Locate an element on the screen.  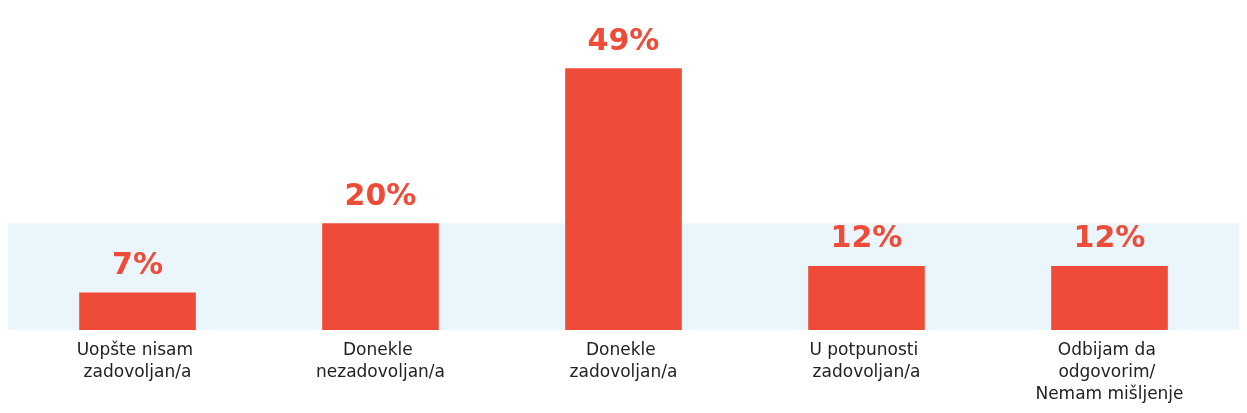
x-tick-label: U potpunosti zadovoljan/a is located at coordinates (866, 360).